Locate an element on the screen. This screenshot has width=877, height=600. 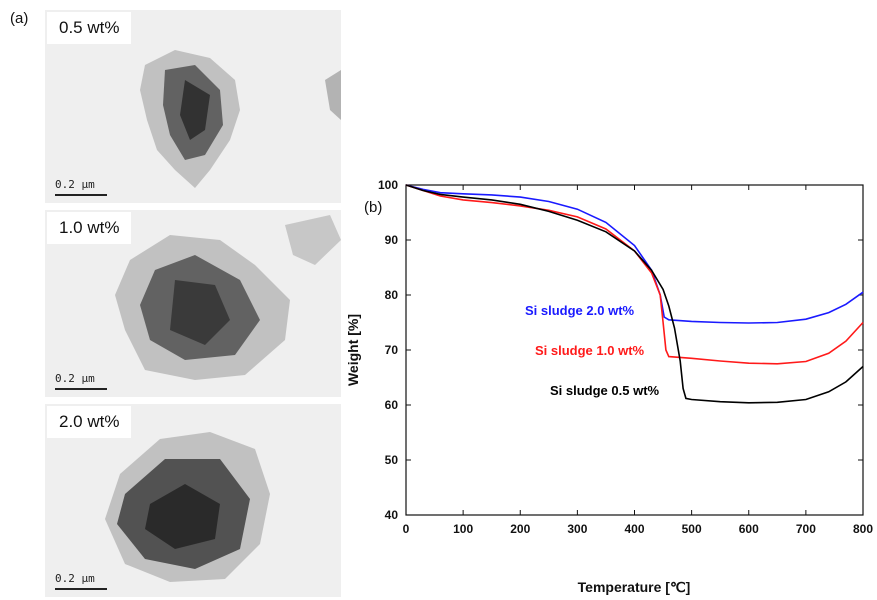
y-tick-label: 50 is located at coordinates (392, 460).